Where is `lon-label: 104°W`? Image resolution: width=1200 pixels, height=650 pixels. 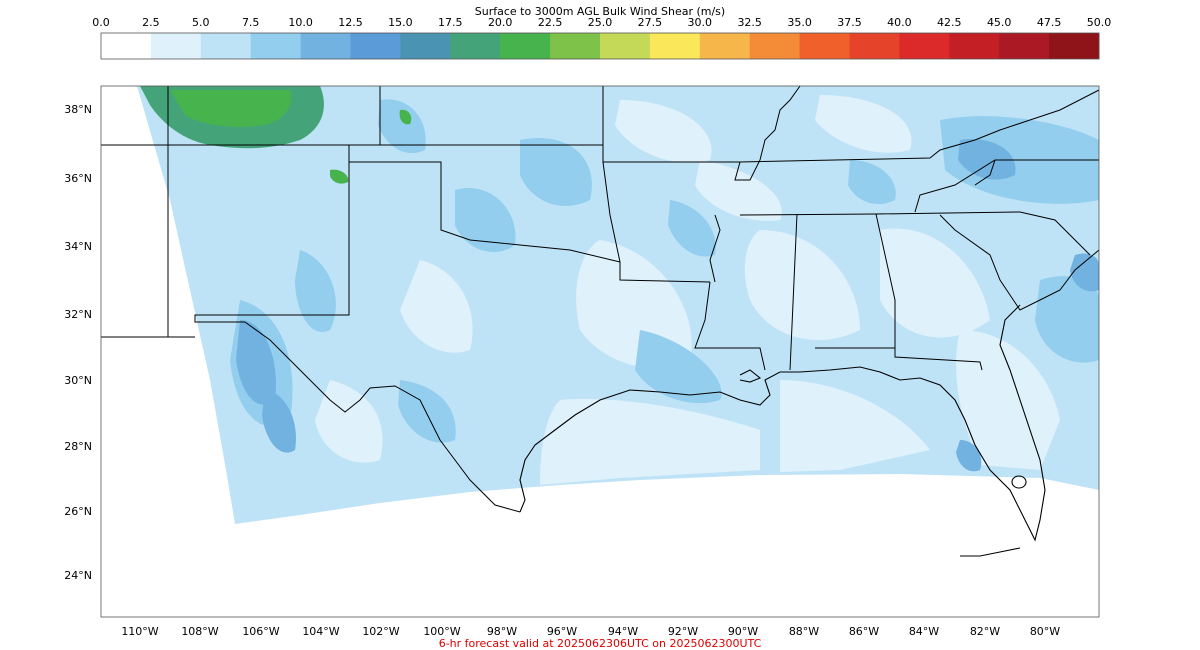 lon-label: 104°W is located at coordinates (320, 631).